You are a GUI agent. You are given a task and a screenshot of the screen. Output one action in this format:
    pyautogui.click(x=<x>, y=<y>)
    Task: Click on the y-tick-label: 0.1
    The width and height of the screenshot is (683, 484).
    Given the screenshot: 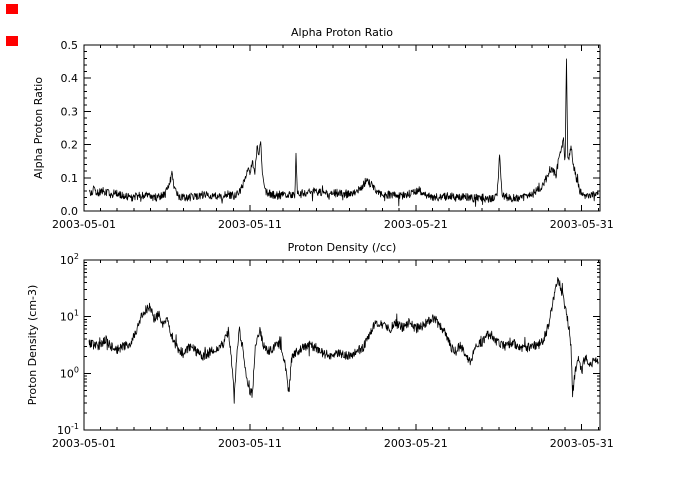 What is the action you would take?
    pyautogui.click(x=70, y=178)
    